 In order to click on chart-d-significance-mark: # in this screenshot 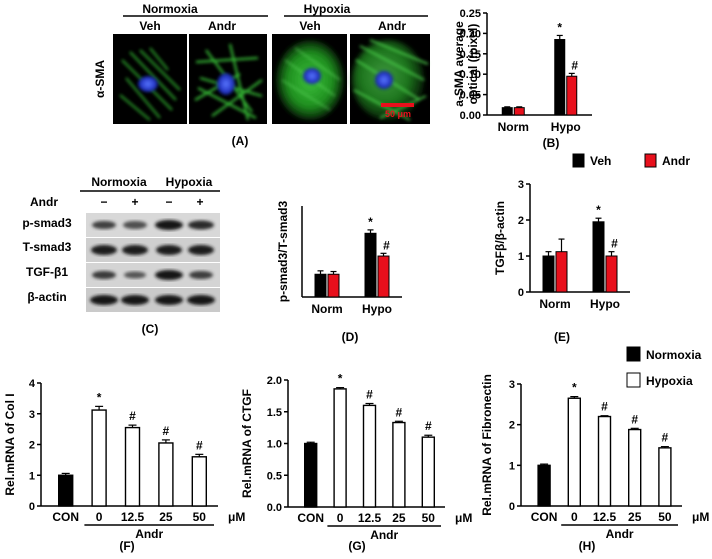, I will do `click(386, 245)`.